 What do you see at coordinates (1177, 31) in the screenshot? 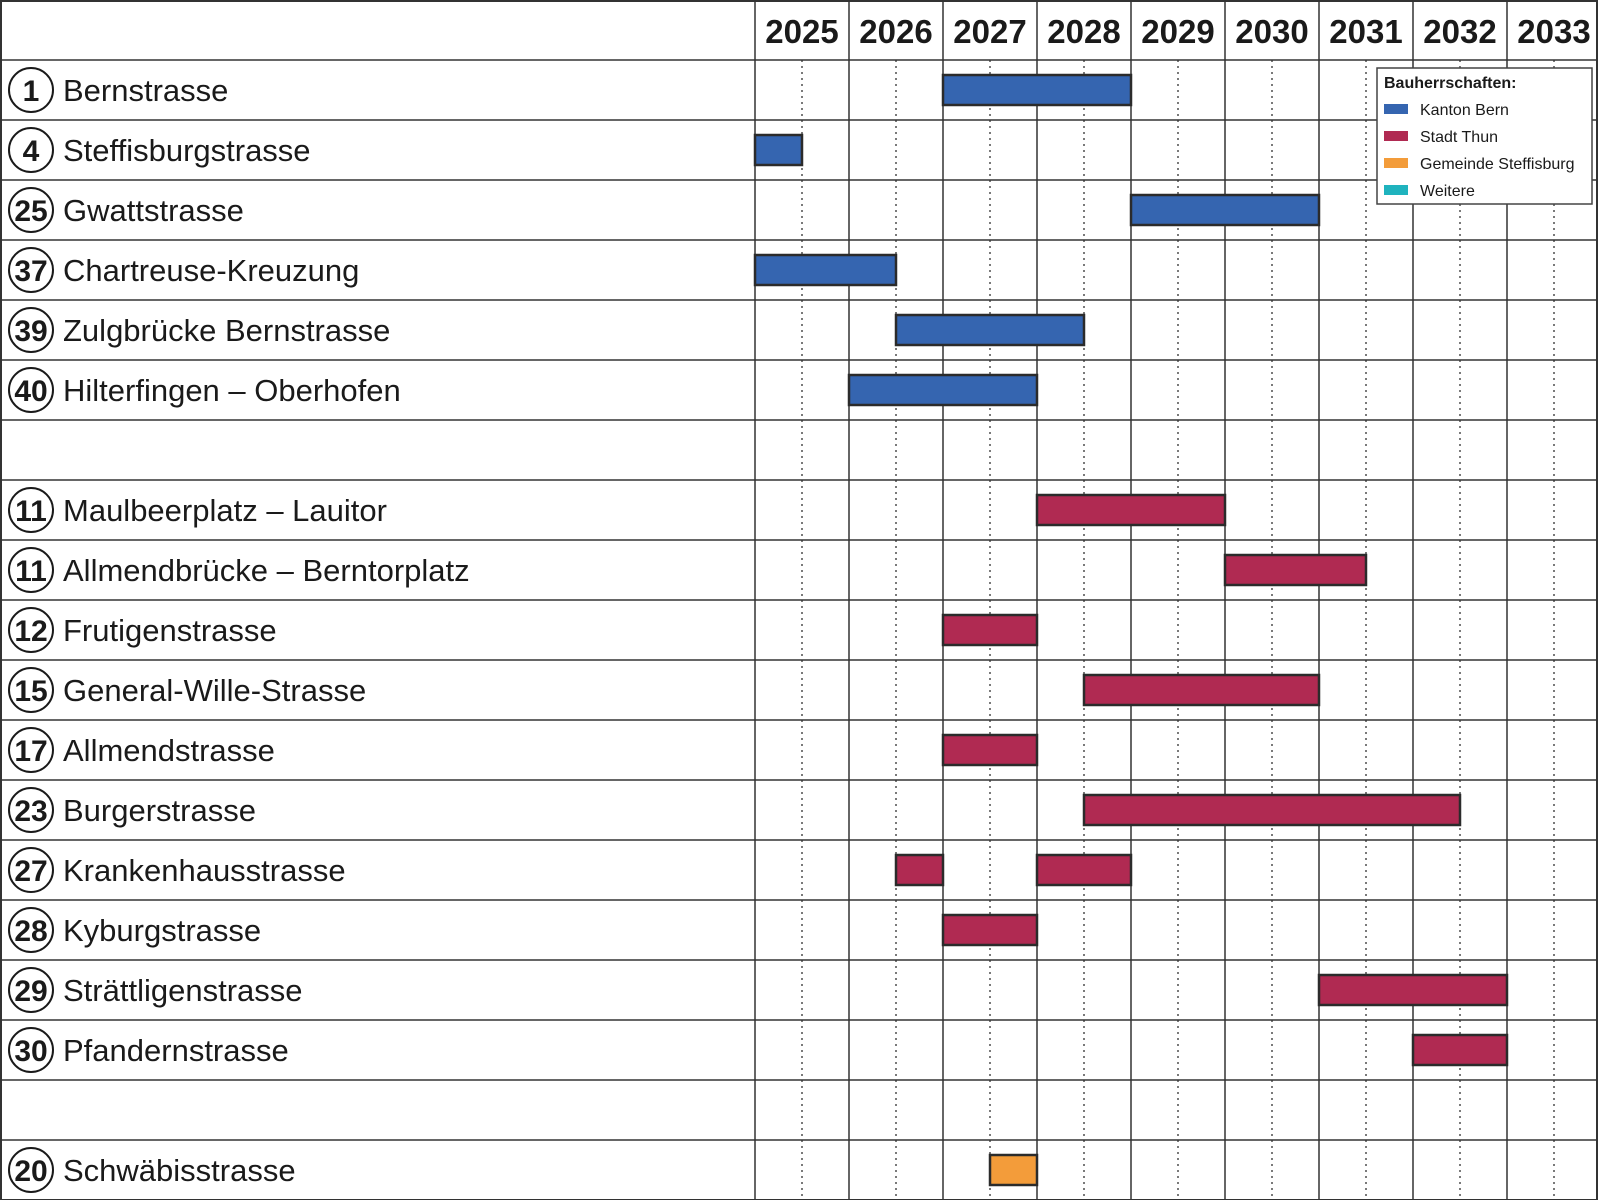
I see `year-label-2029: 2029` at bounding box center [1177, 31].